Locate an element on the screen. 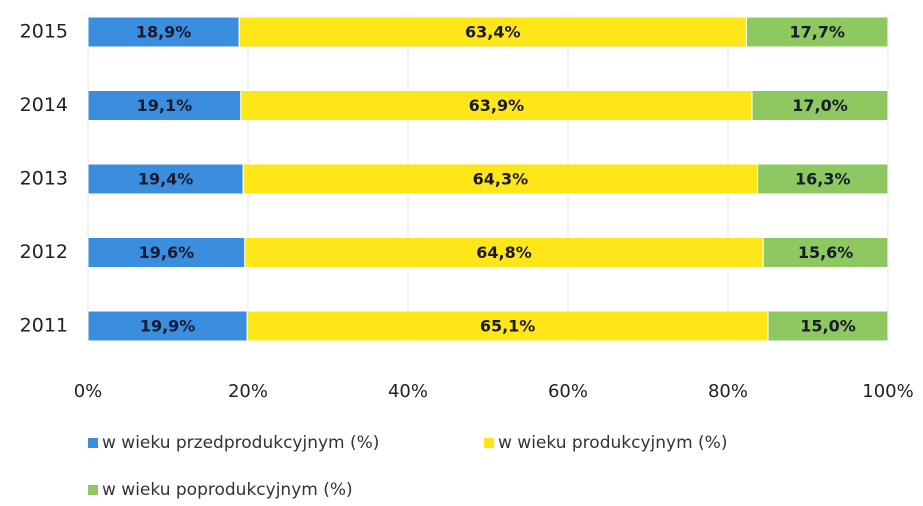  data-label: 19,1% is located at coordinates (165, 105).